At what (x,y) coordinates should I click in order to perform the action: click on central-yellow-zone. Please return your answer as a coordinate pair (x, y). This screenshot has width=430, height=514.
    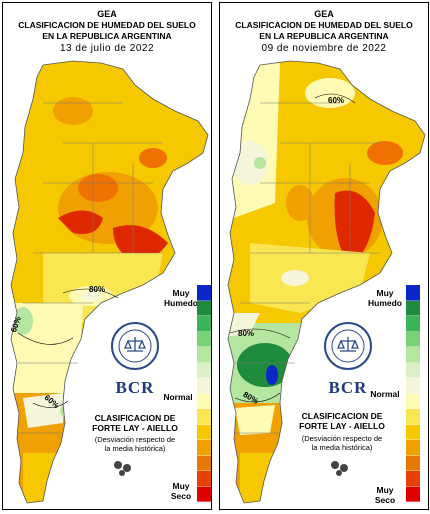
    Looking at the image, I should click on (310, 278).